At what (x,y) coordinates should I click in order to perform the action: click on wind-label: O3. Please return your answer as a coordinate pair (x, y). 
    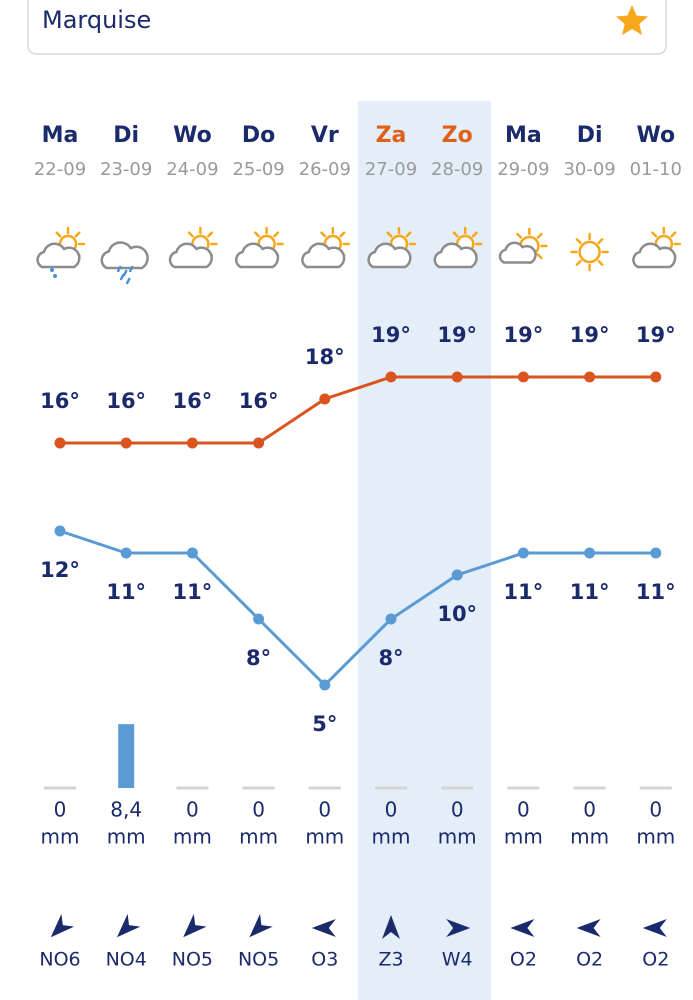
    Looking at the image, I should click on (324, 960).